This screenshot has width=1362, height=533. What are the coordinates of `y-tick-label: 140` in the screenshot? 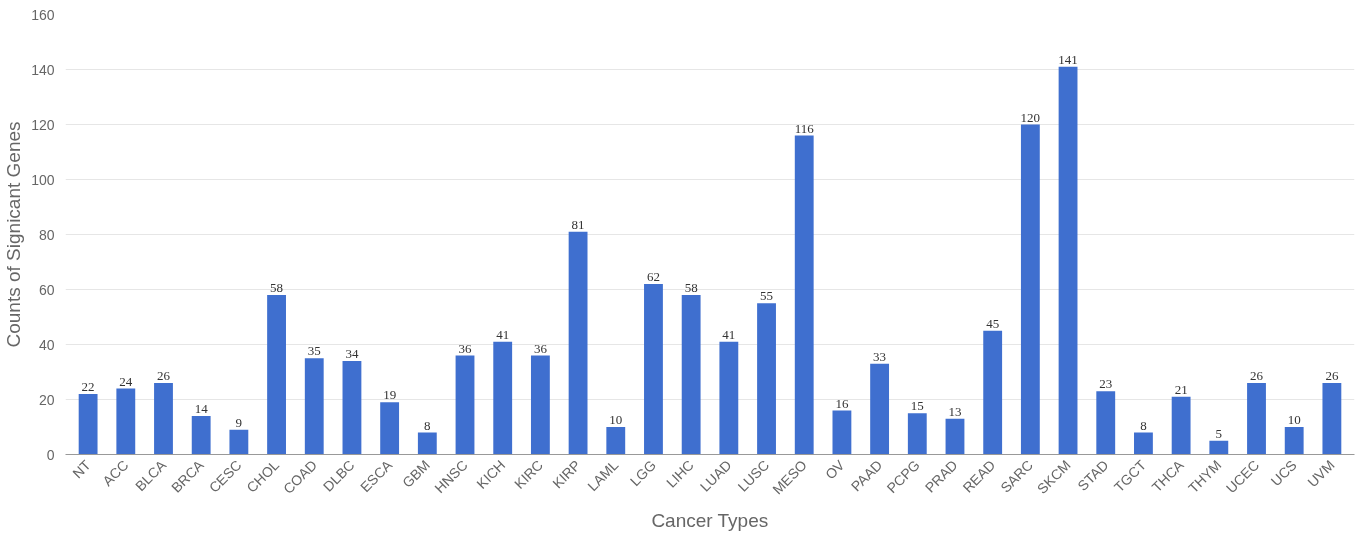 It's located at (43, 69).